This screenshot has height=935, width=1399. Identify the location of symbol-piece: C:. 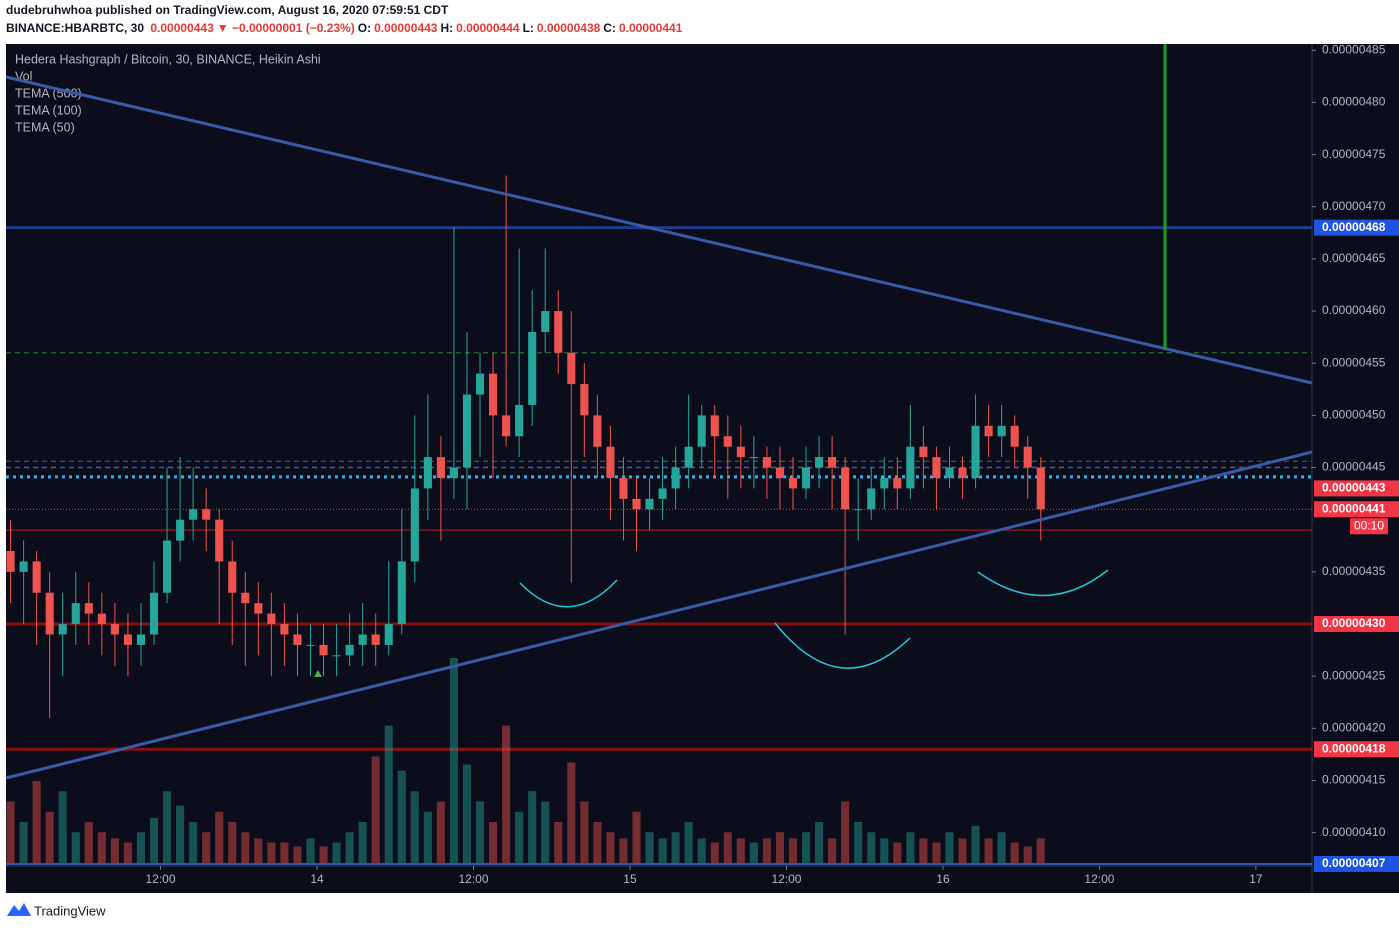
(609, 28).